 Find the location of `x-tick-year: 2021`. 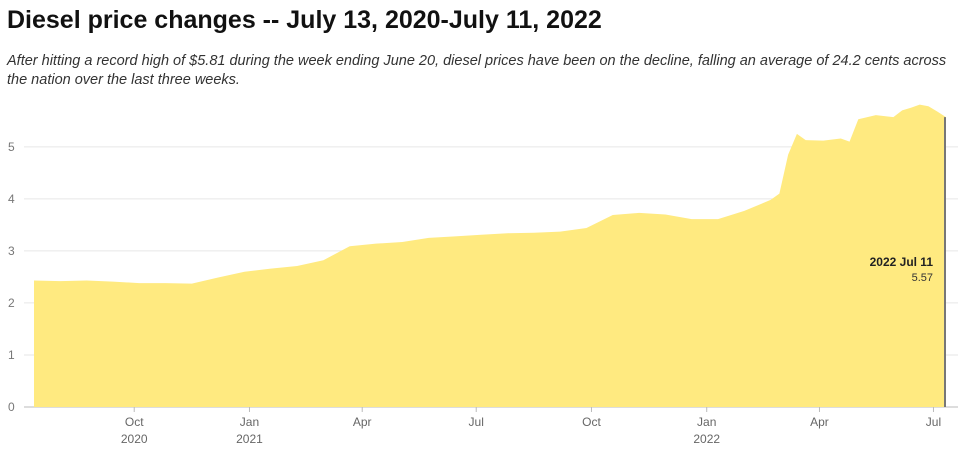

x-tick-year: 2021 is located at coordinates (249, 439).